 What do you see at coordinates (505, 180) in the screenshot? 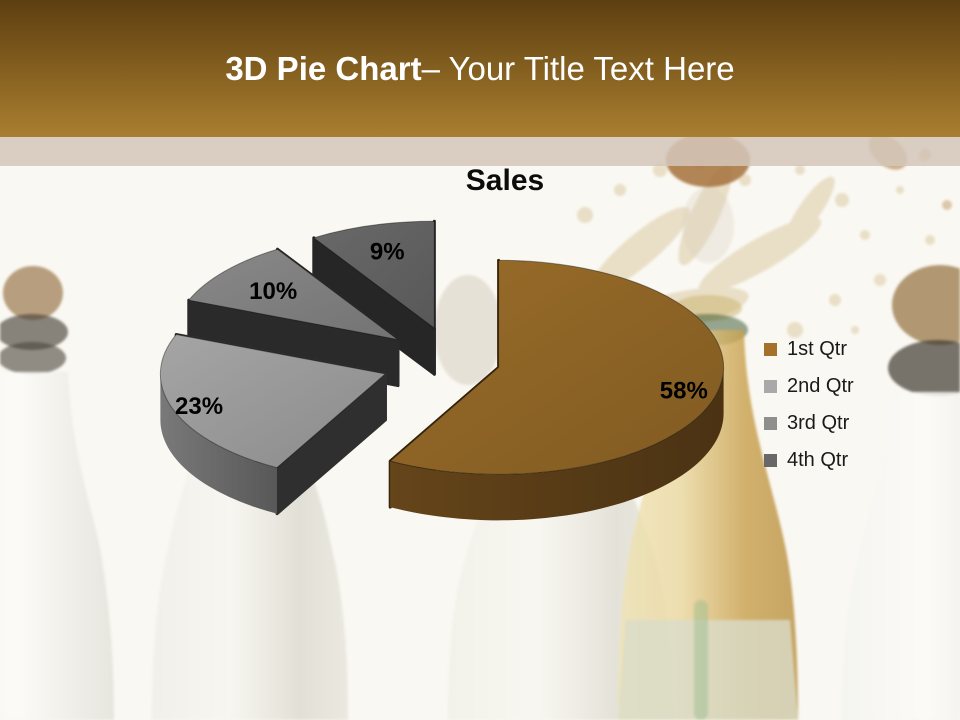
I see `chart-title: Sales` at bounding box center [505, 180].